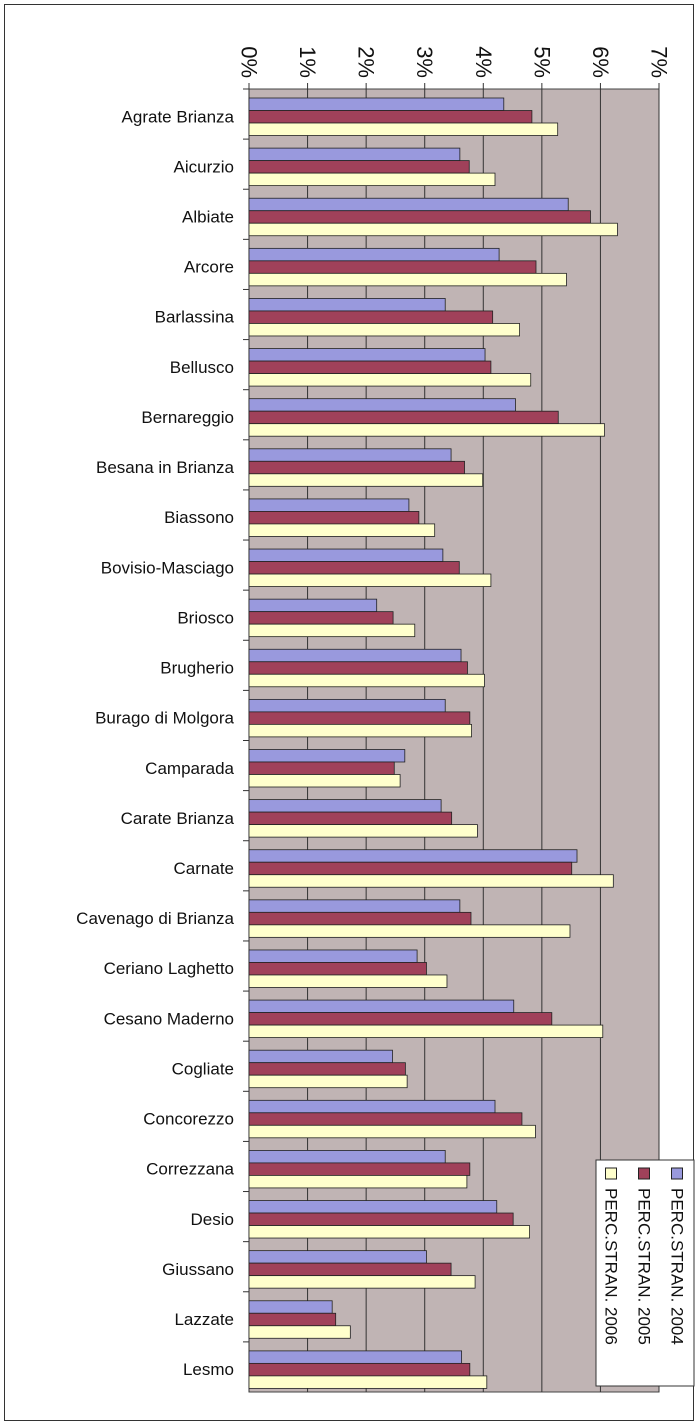 The width and height of the screenshot is (698, 1425). What do you see at coordinates (197, 668) in the screenshot?
I see `category-label: Brugherio` at bounding box center [197, 668].